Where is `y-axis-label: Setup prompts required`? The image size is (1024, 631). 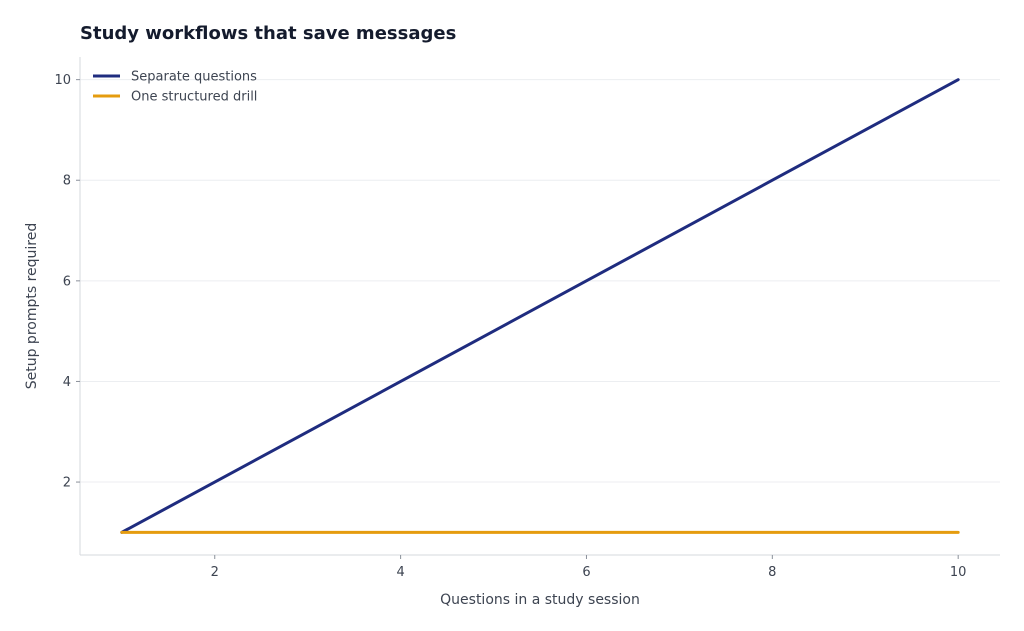 y-axis-label: Setup prompts required is located at coordinates (32, 306).